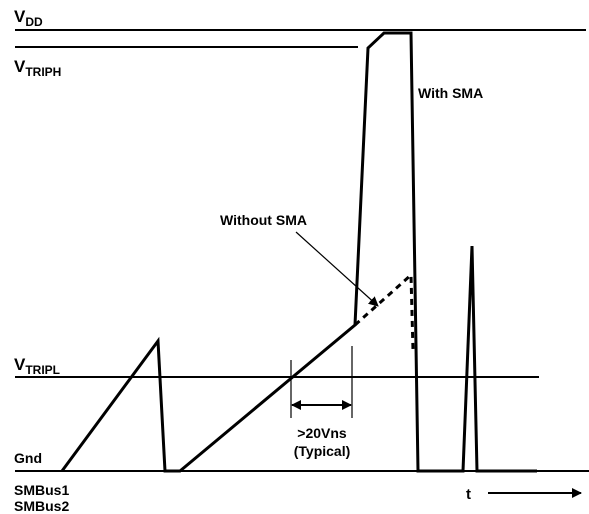 This screenshot has height=514, width=589. What do you see at coordinates (41, 490) in the screenshot?
I see `smbus1-label: SMBus1` at bounding box center [41, 490].